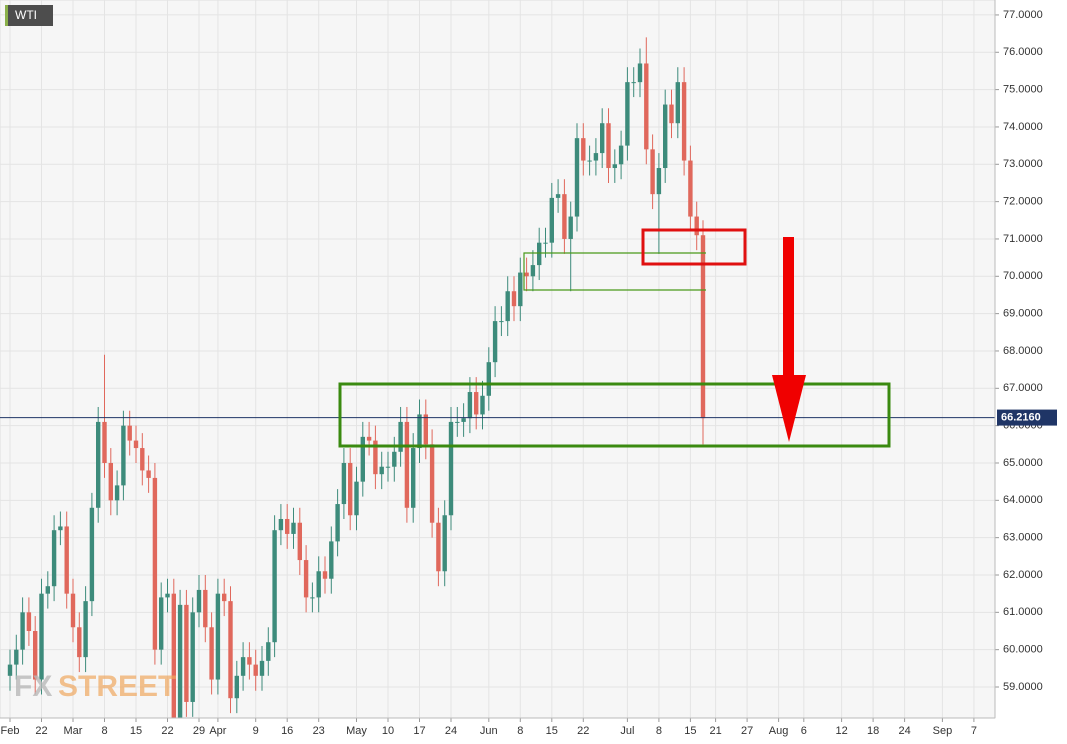 This screenshot has height=744, width=1067. Describe the element at coordinates (73, 731) in the screenshot. I see `x-tick-label: Mar` at that location.